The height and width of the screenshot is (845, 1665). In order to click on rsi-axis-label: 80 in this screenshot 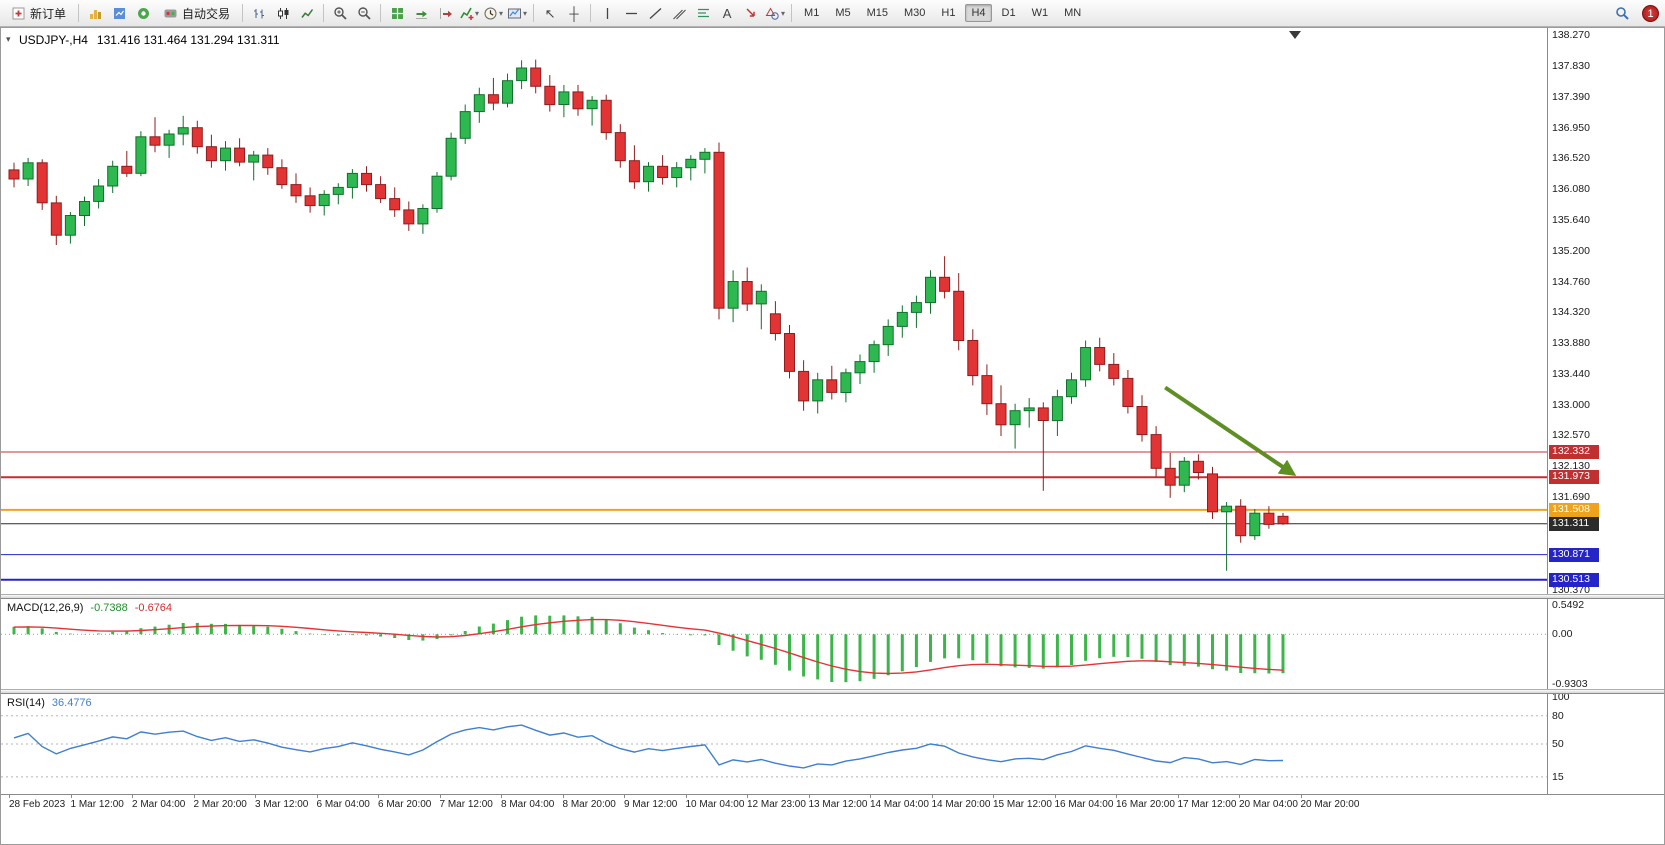, I will do `click(1558, 716)`.